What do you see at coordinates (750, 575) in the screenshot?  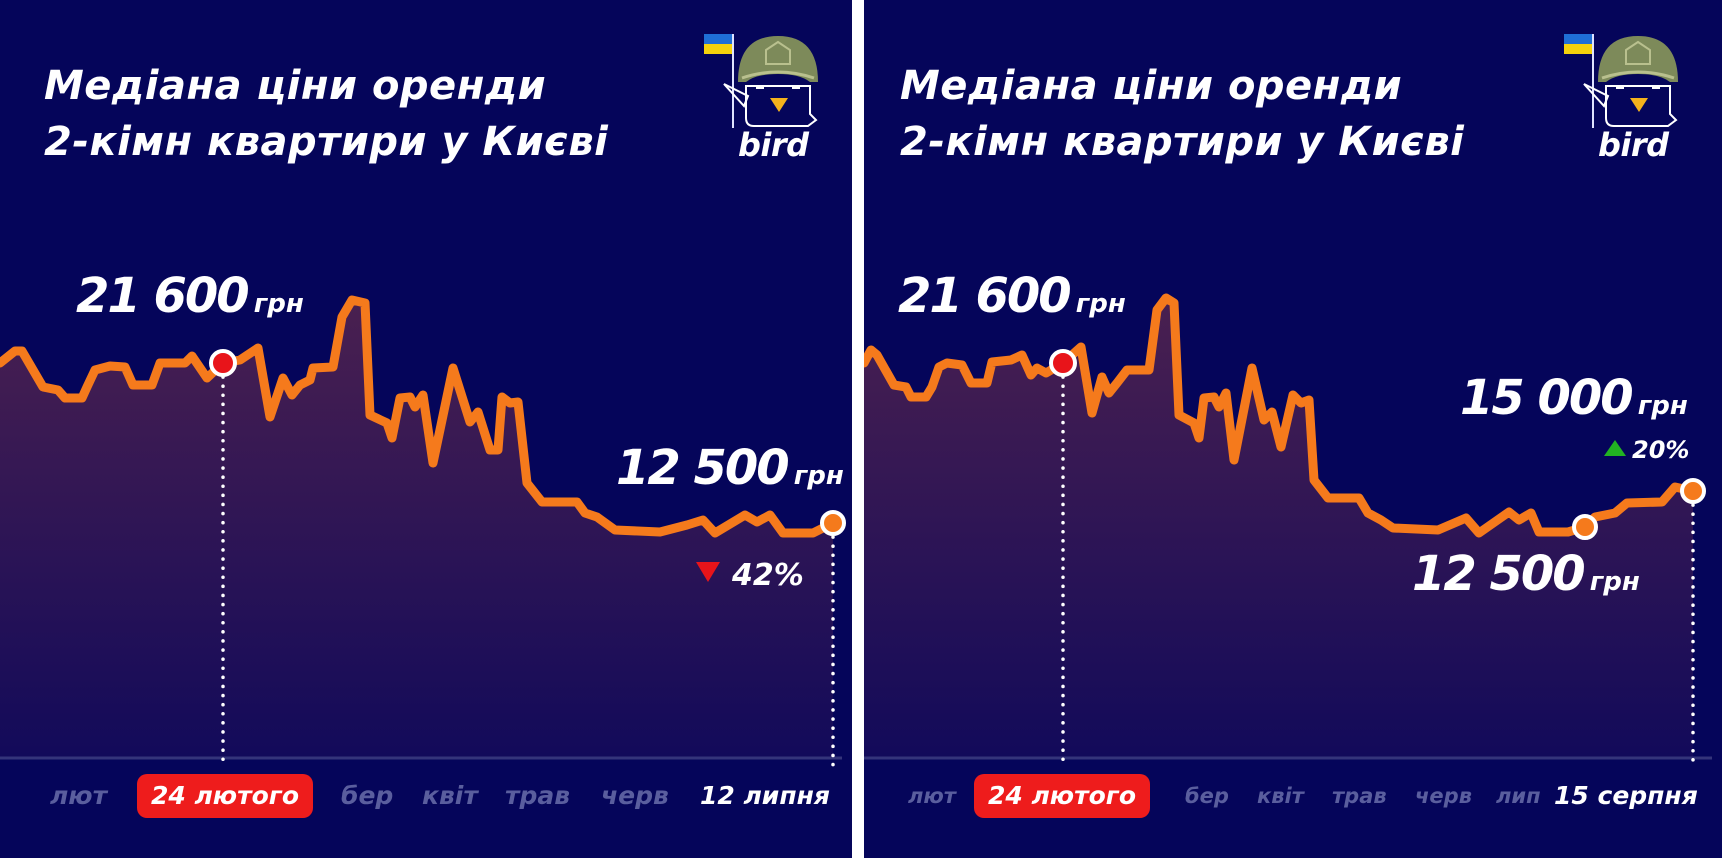 I see `change-percent: 42%` at bounding box center [750, 575].